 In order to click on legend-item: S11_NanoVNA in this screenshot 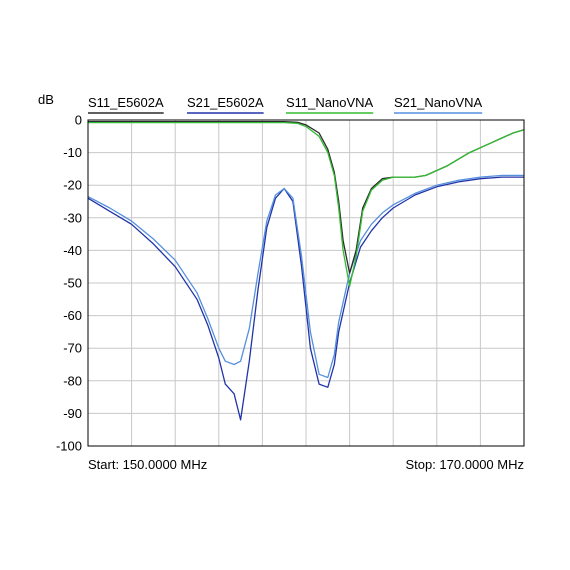, I will do `click(330, 104)`.